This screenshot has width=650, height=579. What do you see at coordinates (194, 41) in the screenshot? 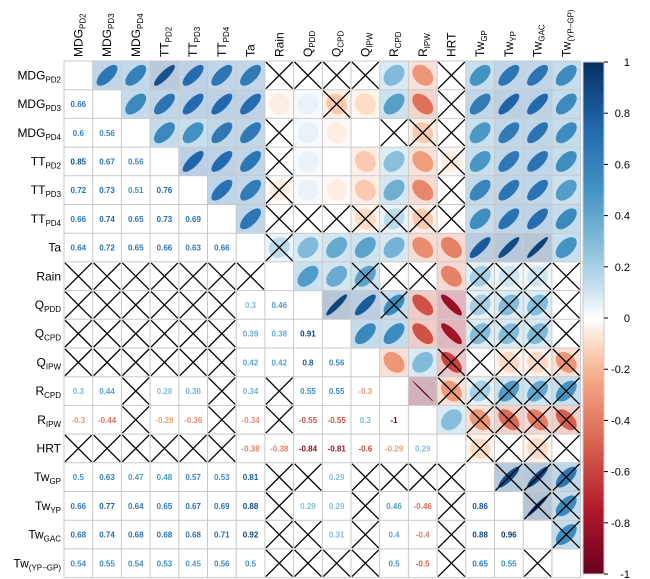
I see `column-label: TTPD3` at bounding box center [194, 41].